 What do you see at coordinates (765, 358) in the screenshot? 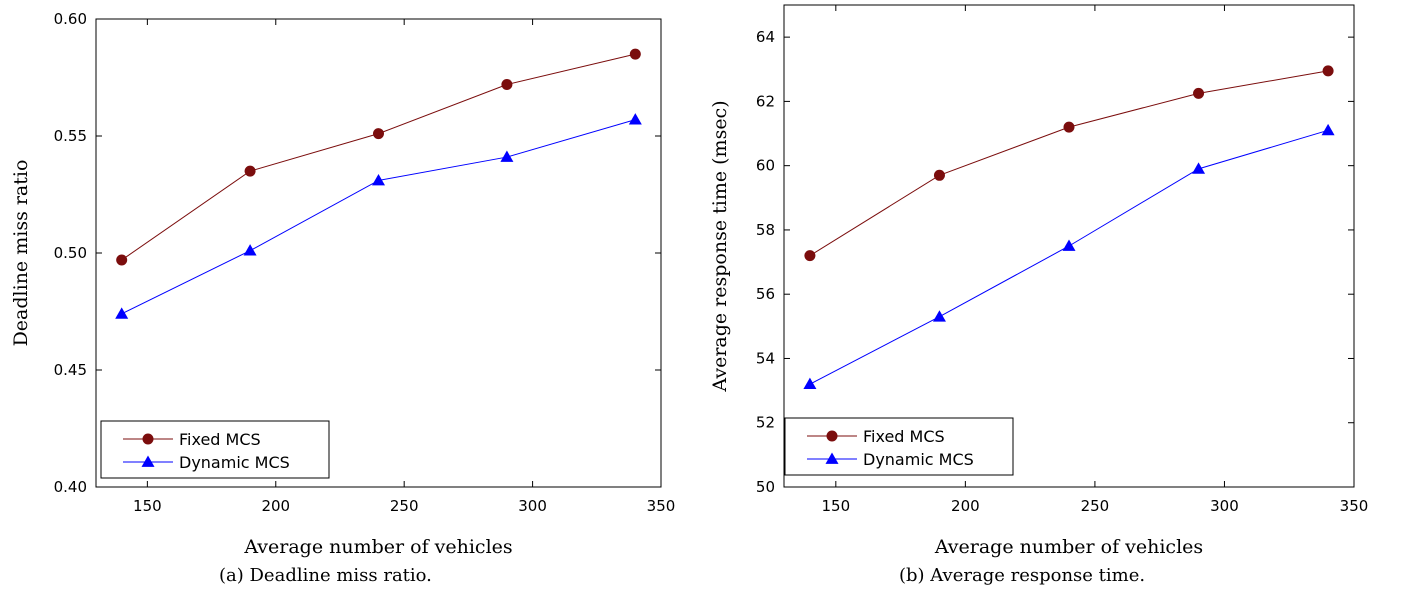
I see `y-tick-label: 54` at bounding box center [765, 358].